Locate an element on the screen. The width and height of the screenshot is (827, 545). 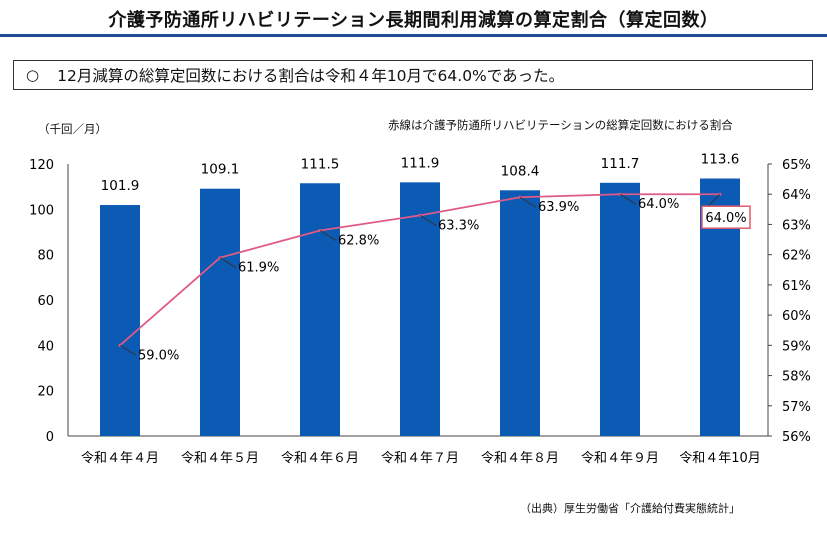
bar-value-label: 101.9 is located at coordinates (120, 186).